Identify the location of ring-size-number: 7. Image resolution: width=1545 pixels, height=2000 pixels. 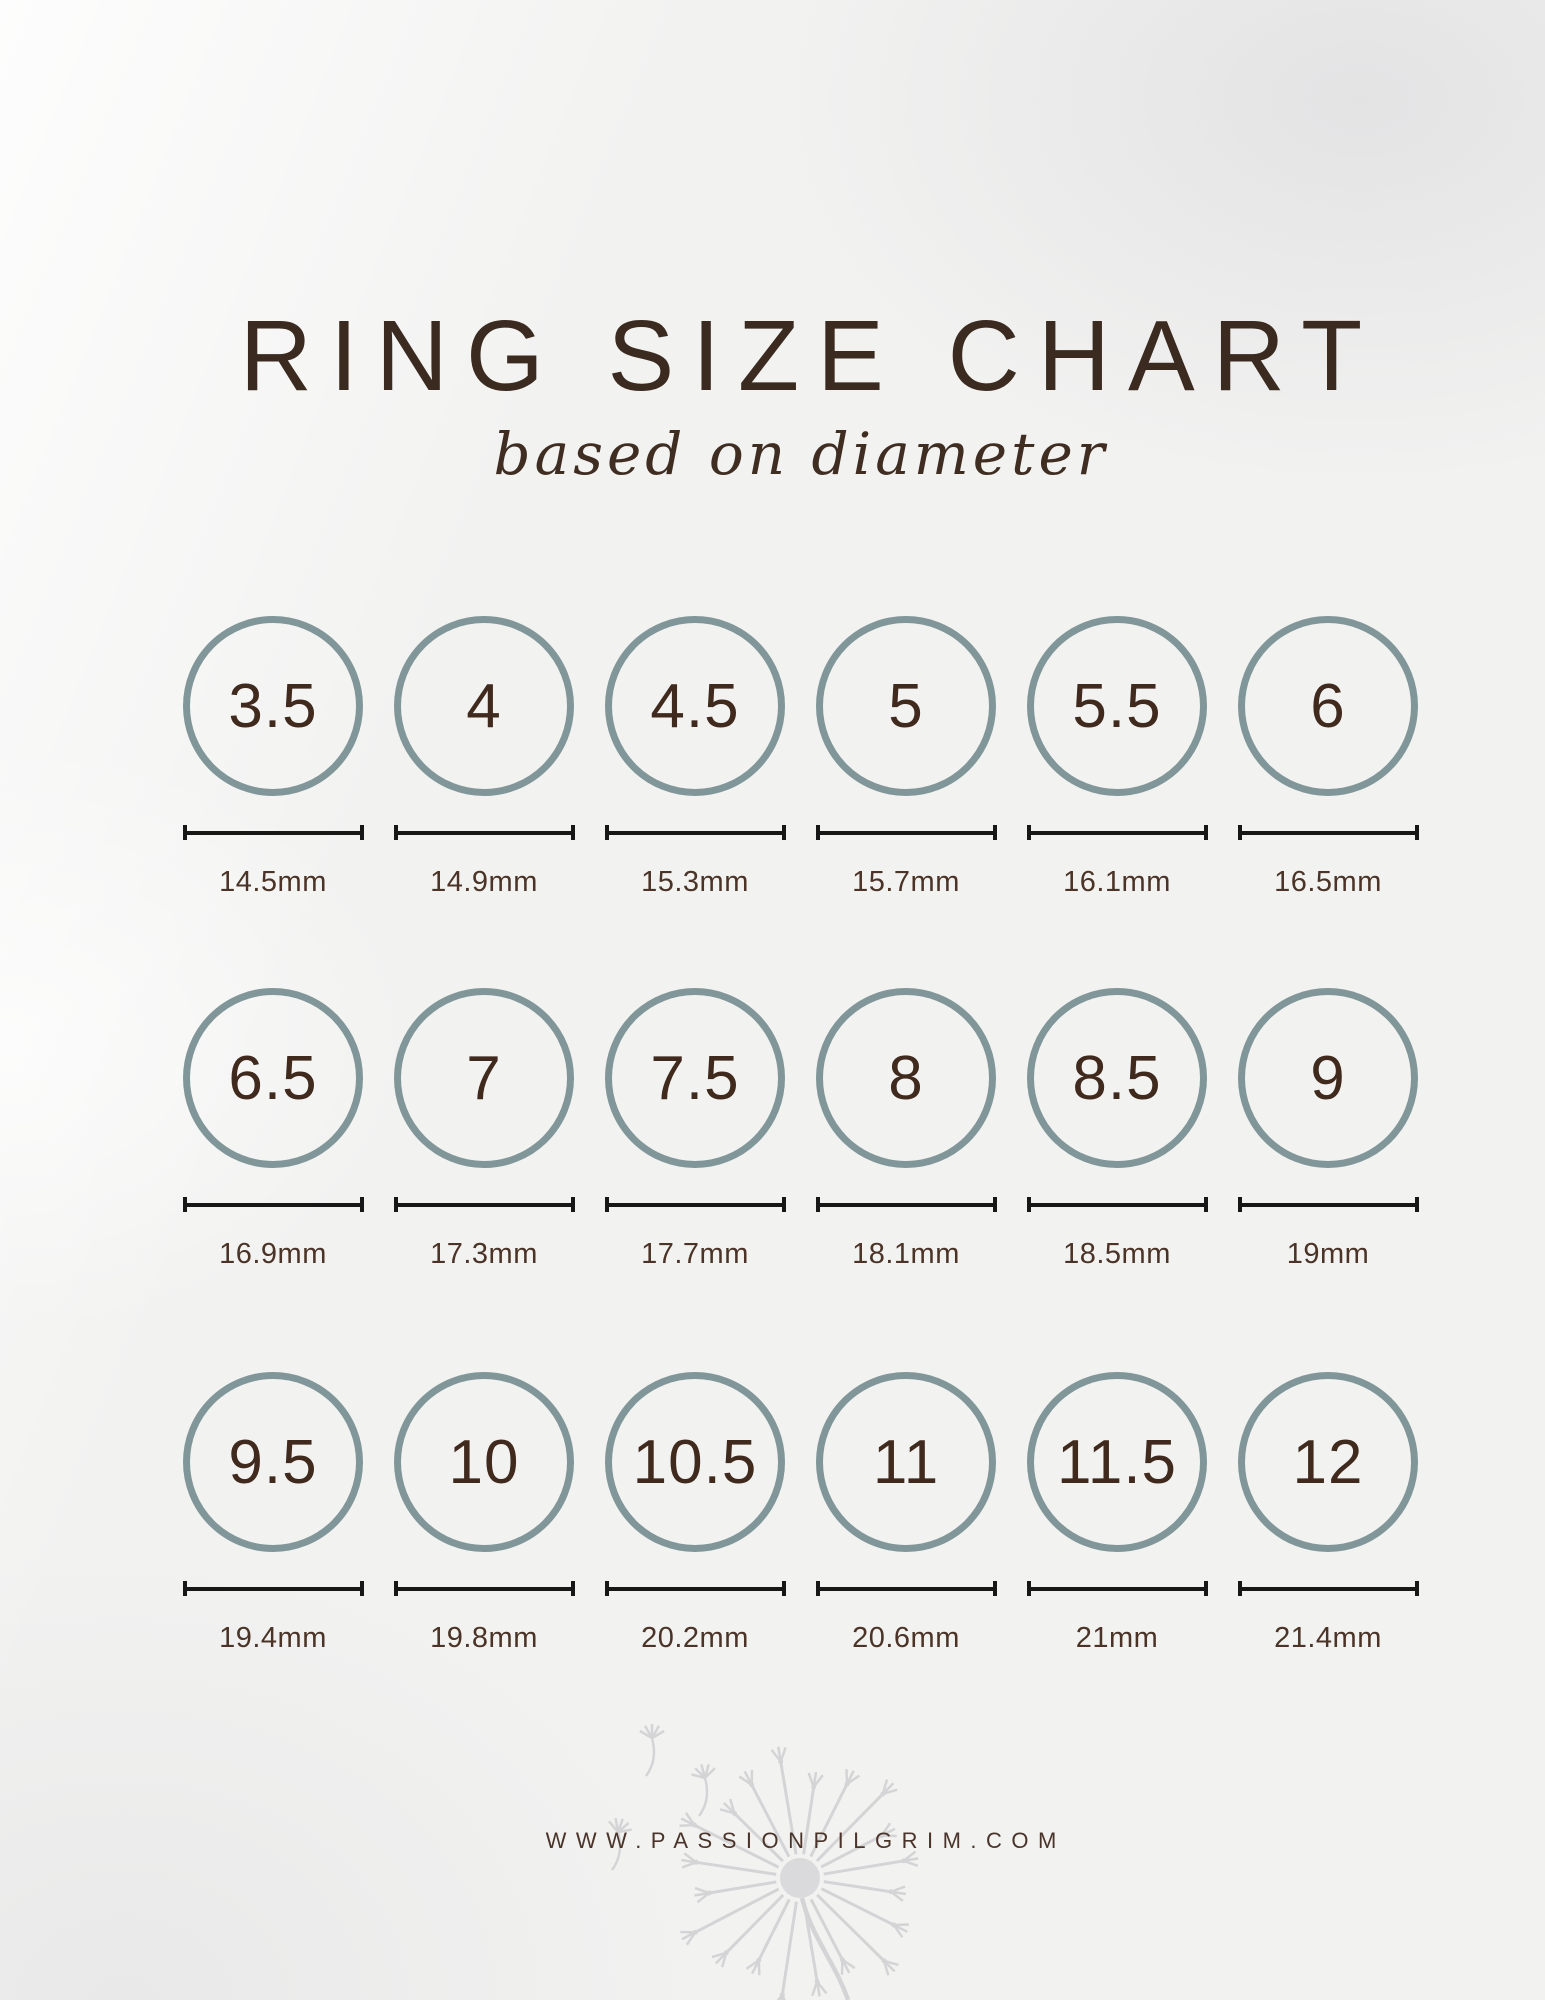
(484, 1078).